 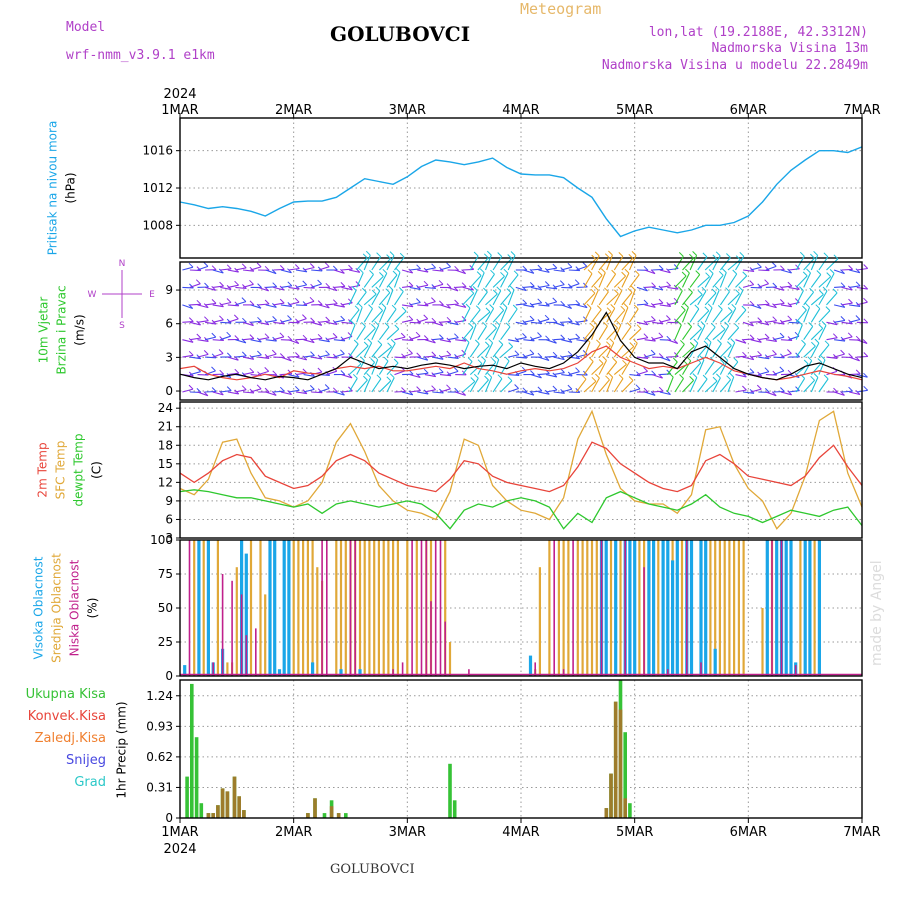 I want to click on panel-0: 1008 1012 1016 Pritisak na nivou mora (hPa), so click(x=454, y=188).